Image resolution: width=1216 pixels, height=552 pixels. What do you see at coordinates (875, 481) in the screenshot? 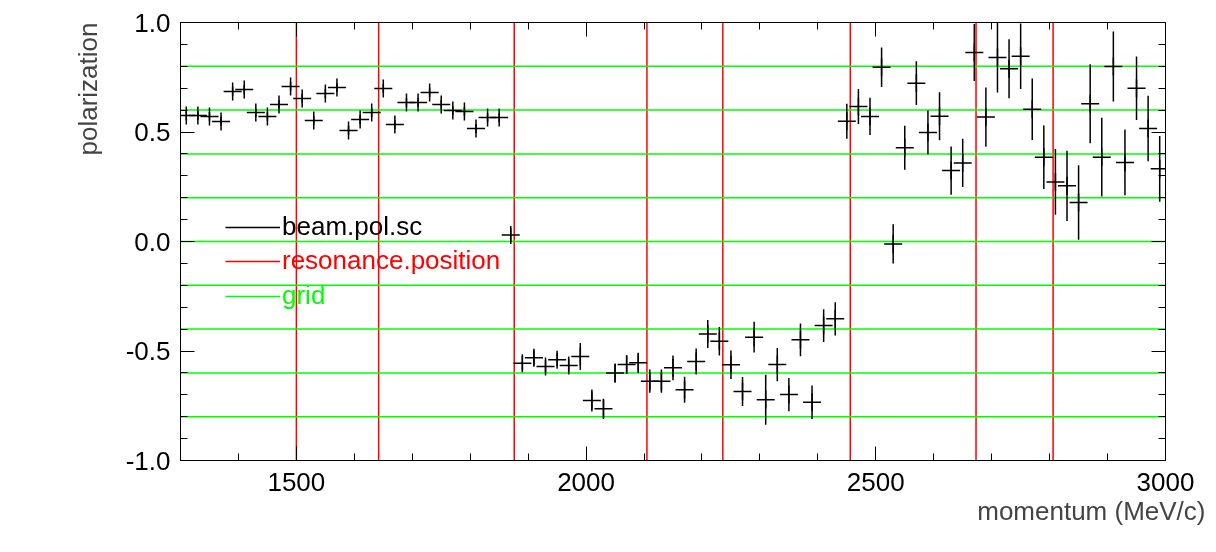
I see `x-tick-label: 2500` at bounding box center [875, 481].